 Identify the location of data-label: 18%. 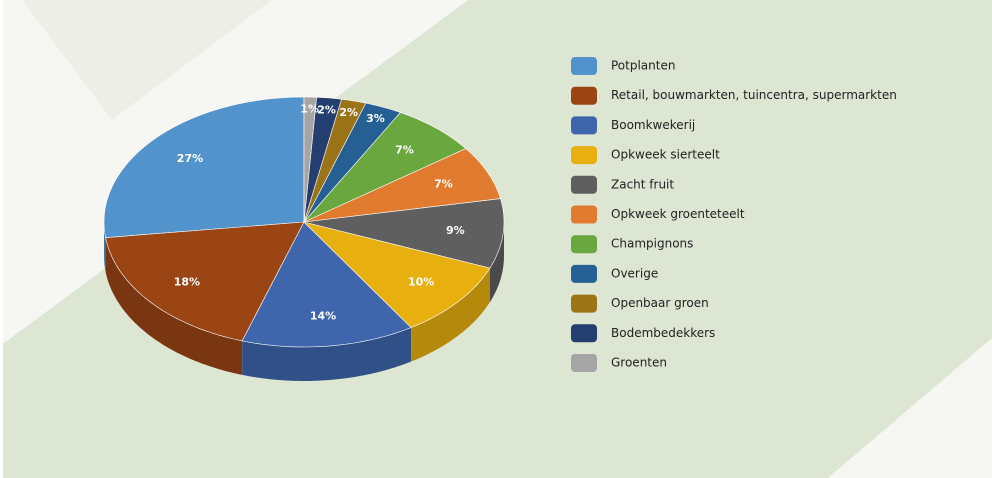
(187, 282).